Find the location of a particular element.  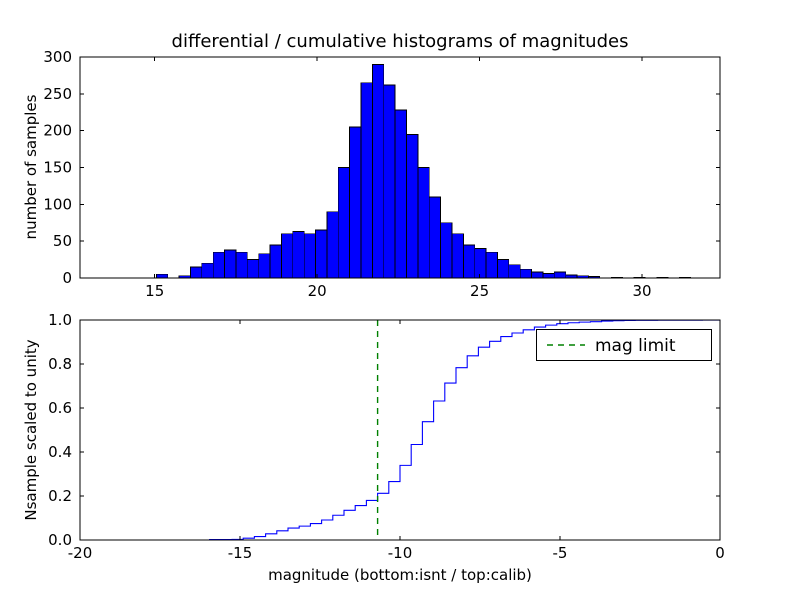

y-tick-label: 0.0 is located at coordinates (60, 540).